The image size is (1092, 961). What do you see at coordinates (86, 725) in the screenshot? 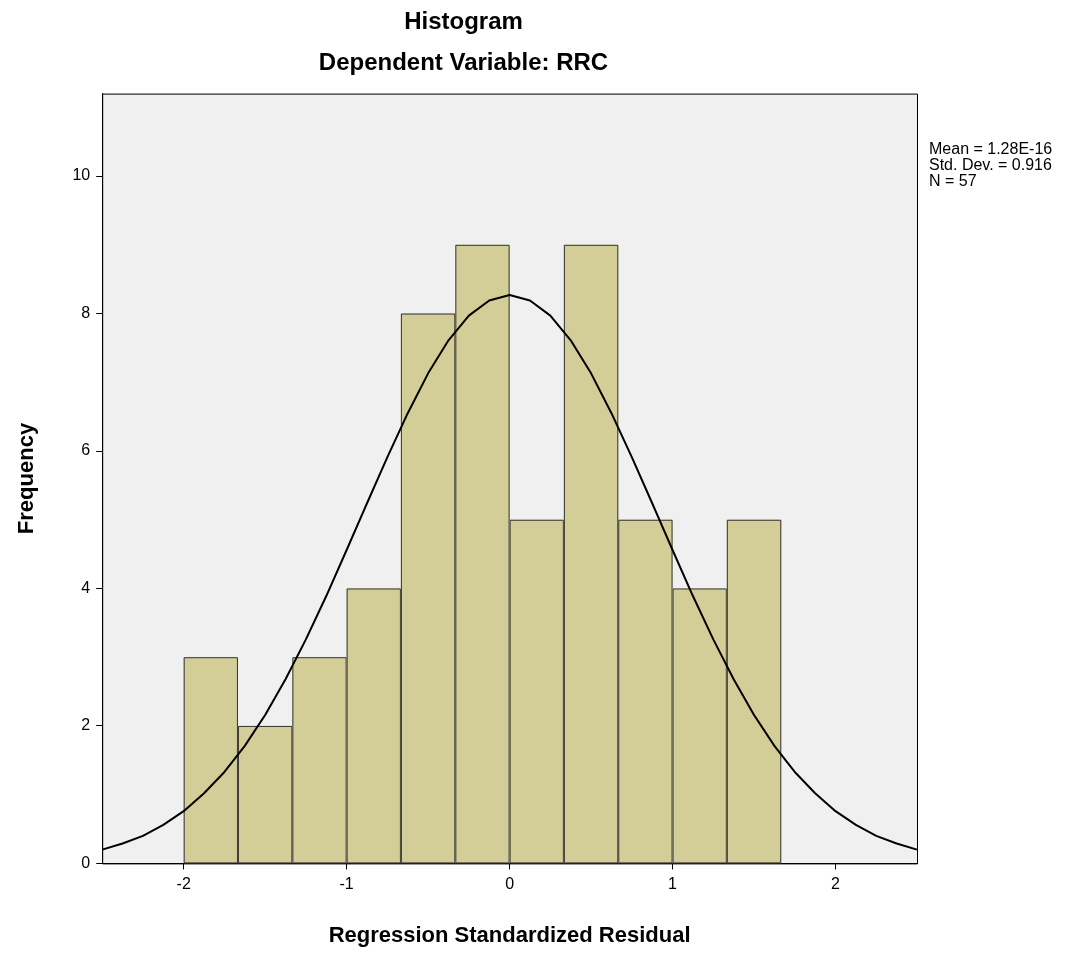
I see `y-tick-label: 2` at bounding box center [86, 725].